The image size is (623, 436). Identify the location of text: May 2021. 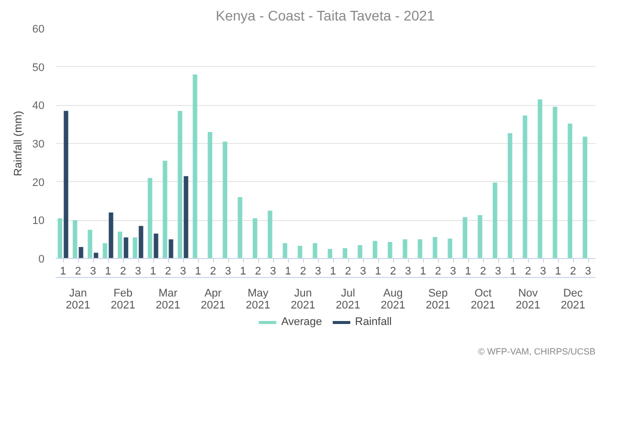
(258, 300).